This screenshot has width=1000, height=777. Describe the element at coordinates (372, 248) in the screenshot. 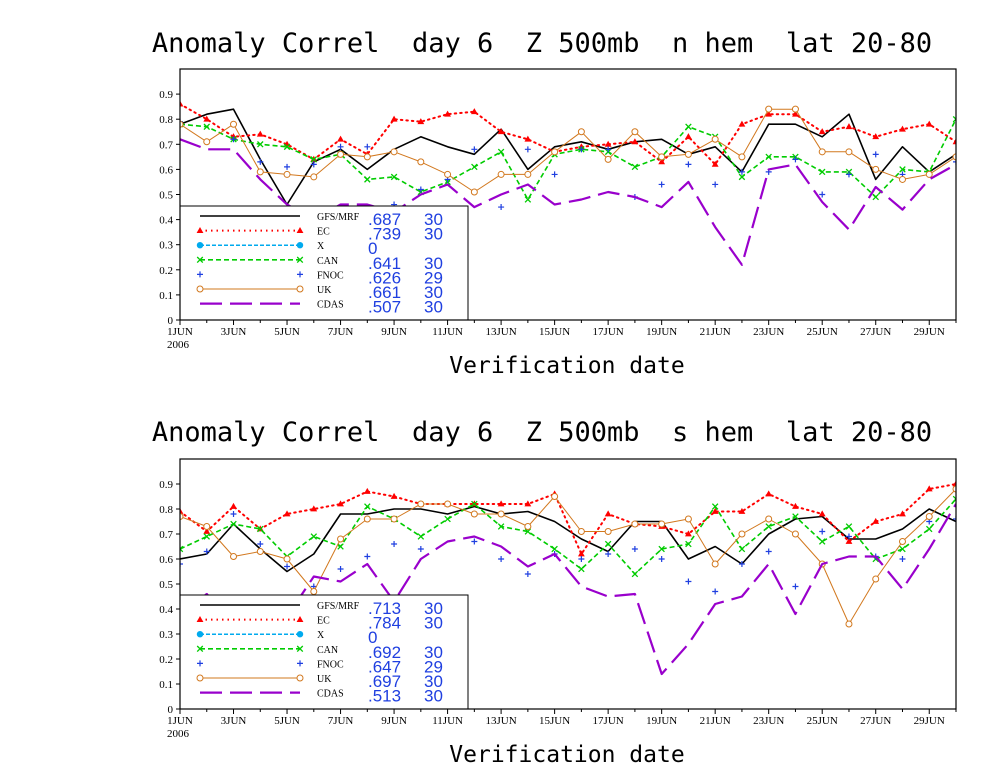

I see `legend-score-x: 0` at that location.